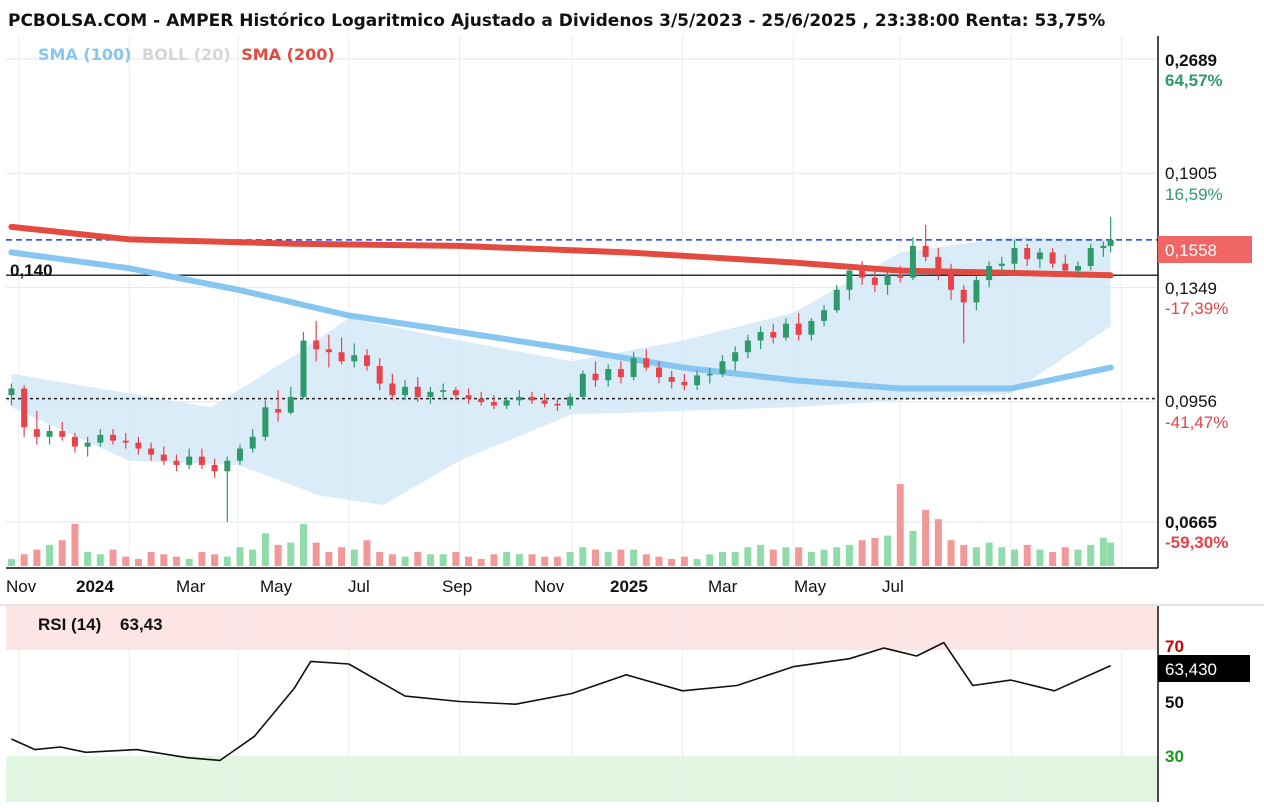 Image resolution: width=1264 pixels, height=808 pixels. What do you see at coordinates (141, 624) in the screenshot?
I see `rsi-value: 63,43` at bounding box center [141, 624].